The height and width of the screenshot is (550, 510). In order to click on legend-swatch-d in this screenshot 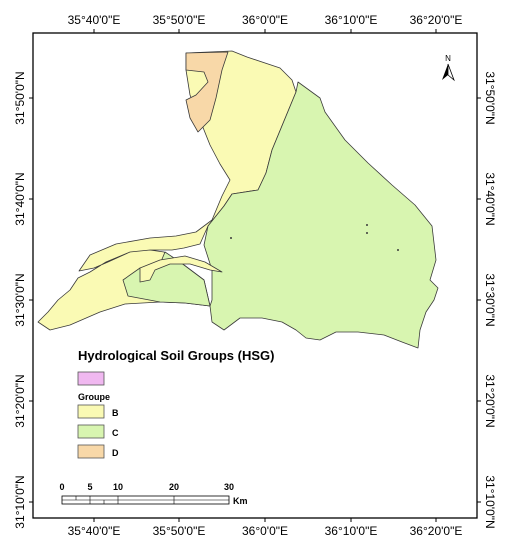, I will do `click(91, 451)`.